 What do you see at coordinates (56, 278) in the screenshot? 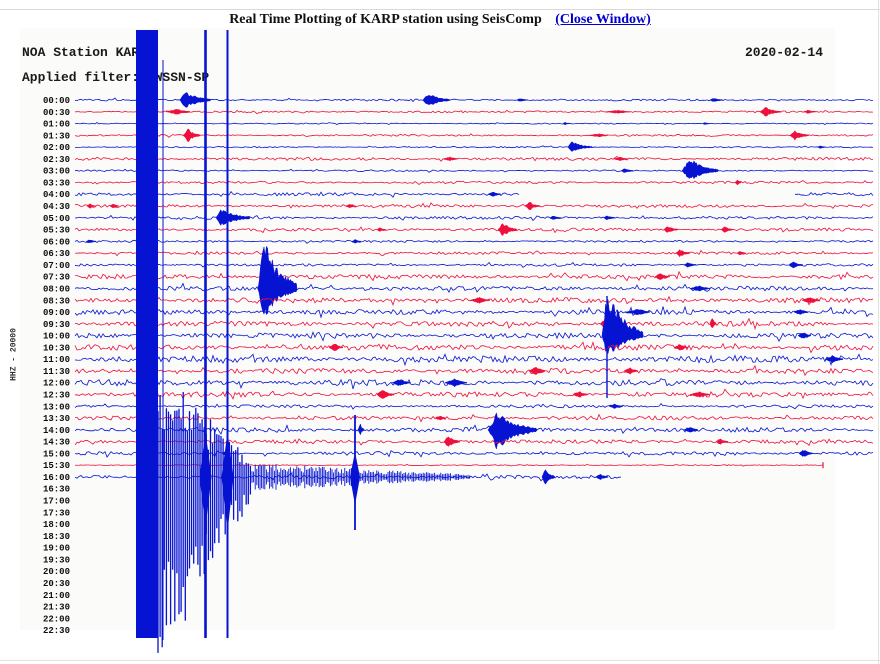
I see `time-label: 07:30` at bounding box center [56, 278].